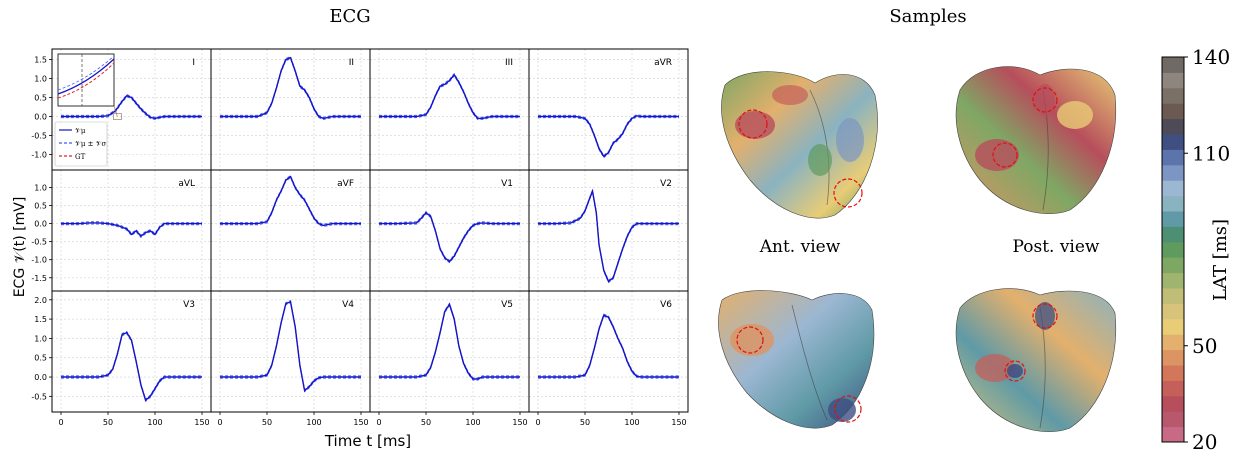  Describe the element at coordinates (351, 63) in the screenshot. I see `lead-label: II` at that location.